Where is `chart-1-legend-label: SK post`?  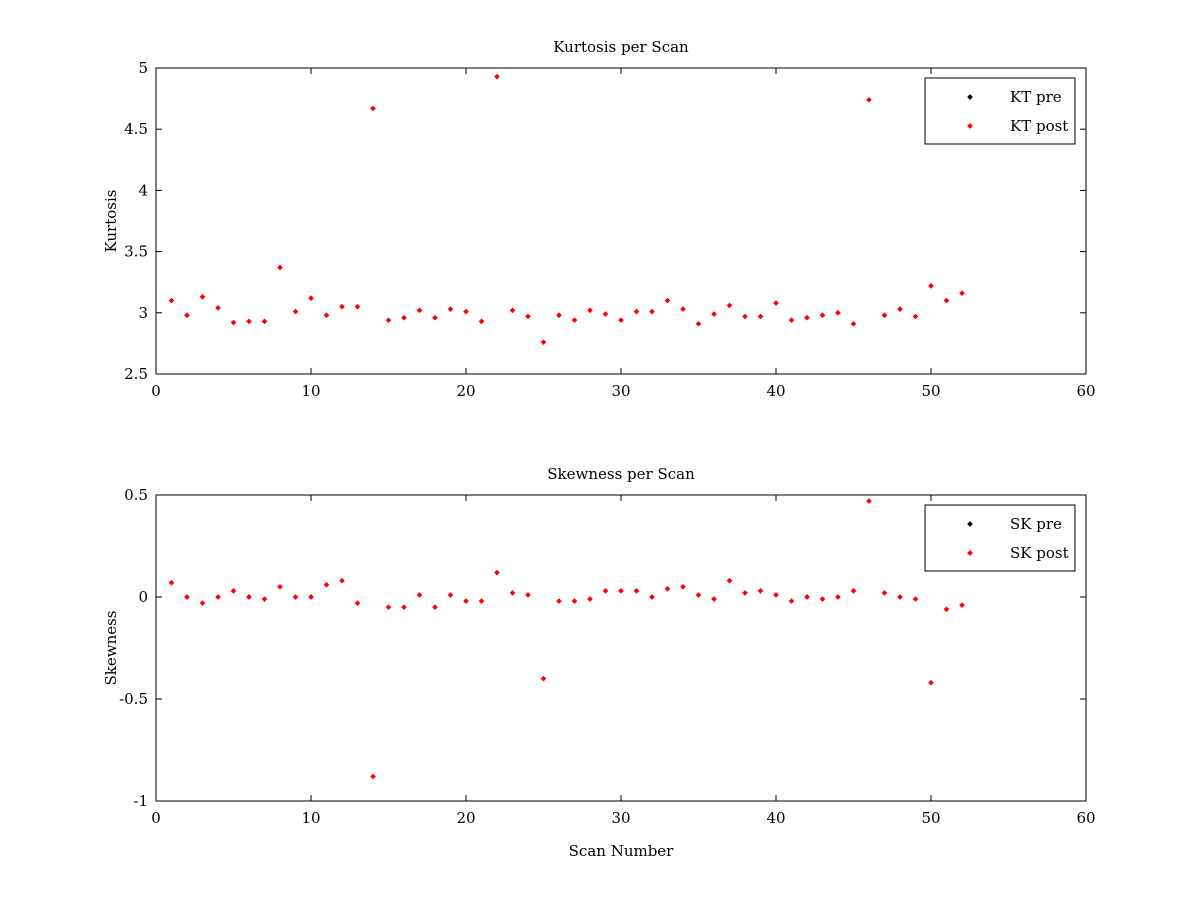 chart-1-legend-label: SK post is located at coordinates (1039, 553).